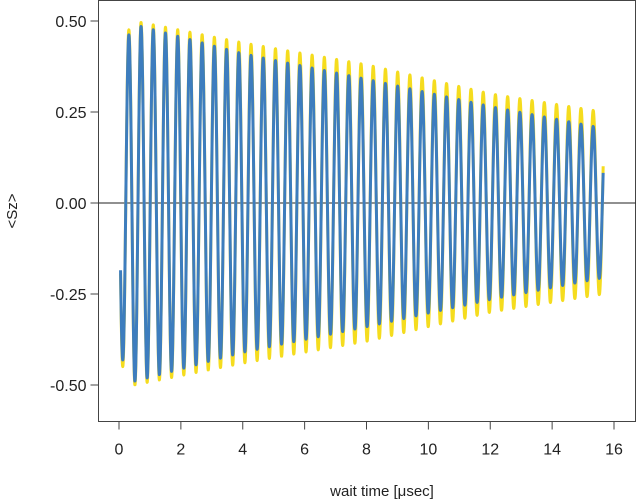 This screenshot has width=637, height=502. Describe the element at coordinates (552, 450) in the screenshot. I see `x-tick-label: 14` at that location.